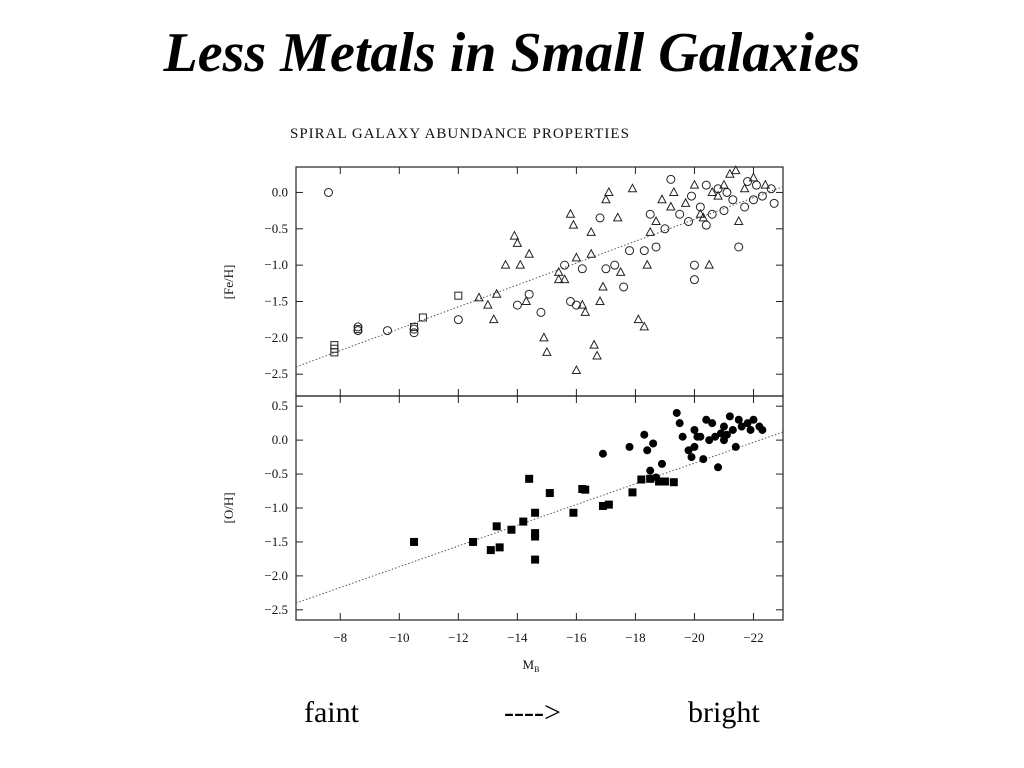  What do you see at coordinates (280, 191) in the screenshot?
I see `fe-y-tick-label: 0.0` at bounding box center [280, 191].